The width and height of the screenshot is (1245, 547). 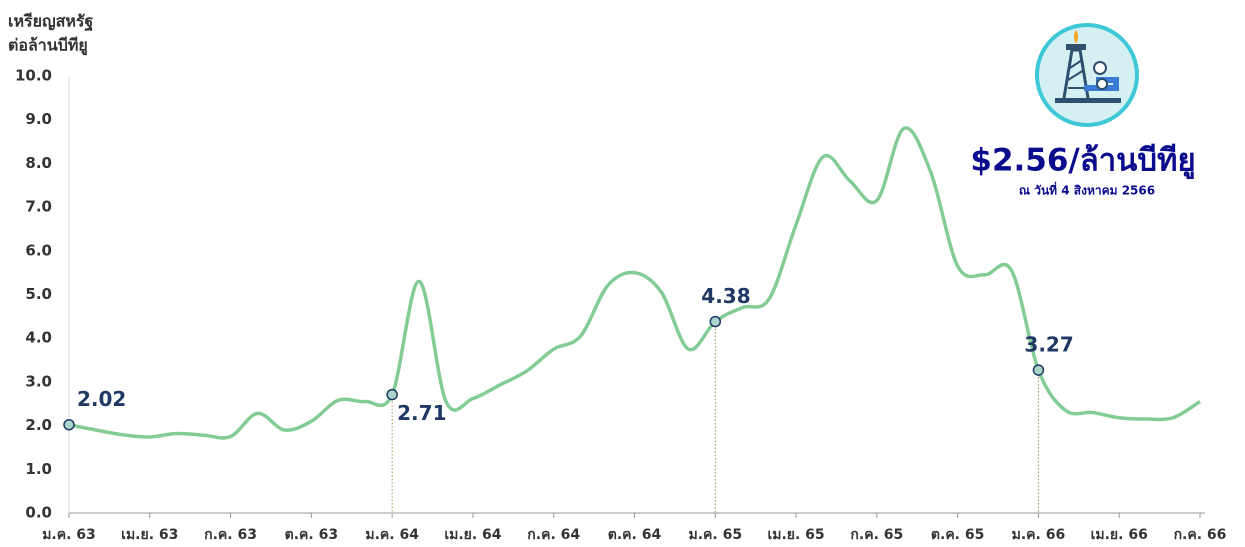 What do you see at coordinates (149, 535) in the screenshot?
I see `x-tick-label: เม.ย. 63` at bounding box center [149, 535].